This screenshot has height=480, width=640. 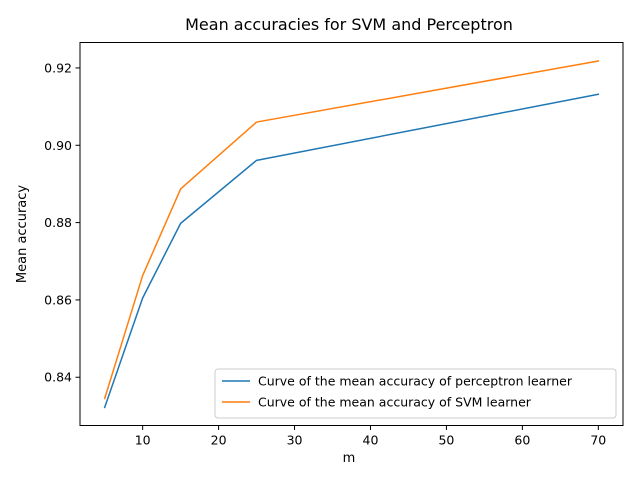 I want to click on x-tick-label: 60, so click(x=522, y=440).